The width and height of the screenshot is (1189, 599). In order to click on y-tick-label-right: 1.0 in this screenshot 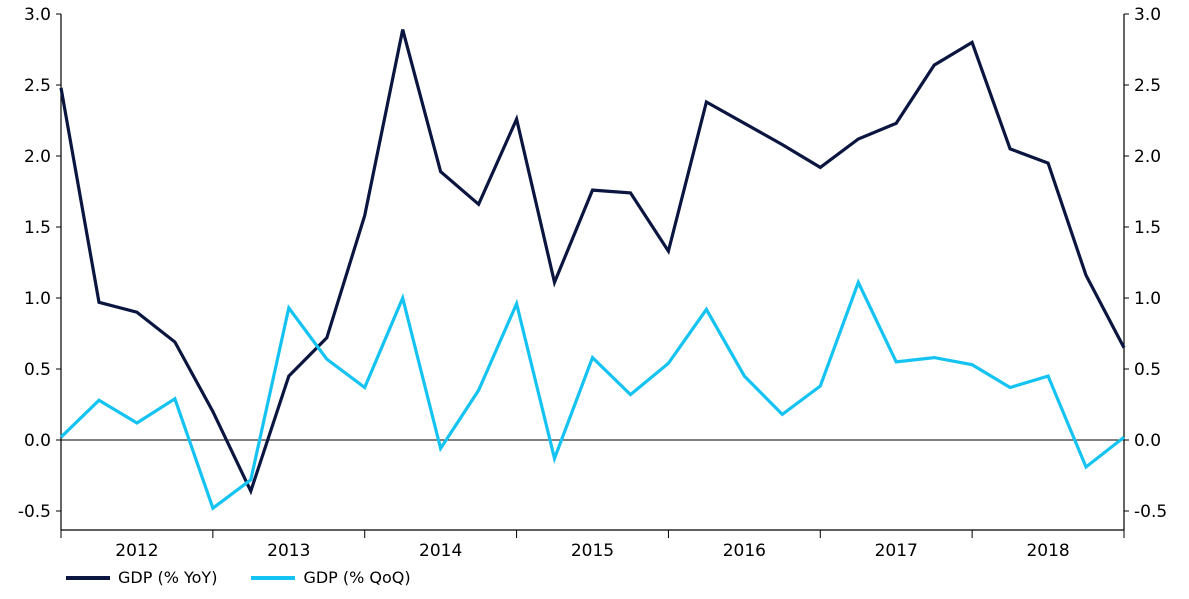, I will do `click(1147, 299)`.